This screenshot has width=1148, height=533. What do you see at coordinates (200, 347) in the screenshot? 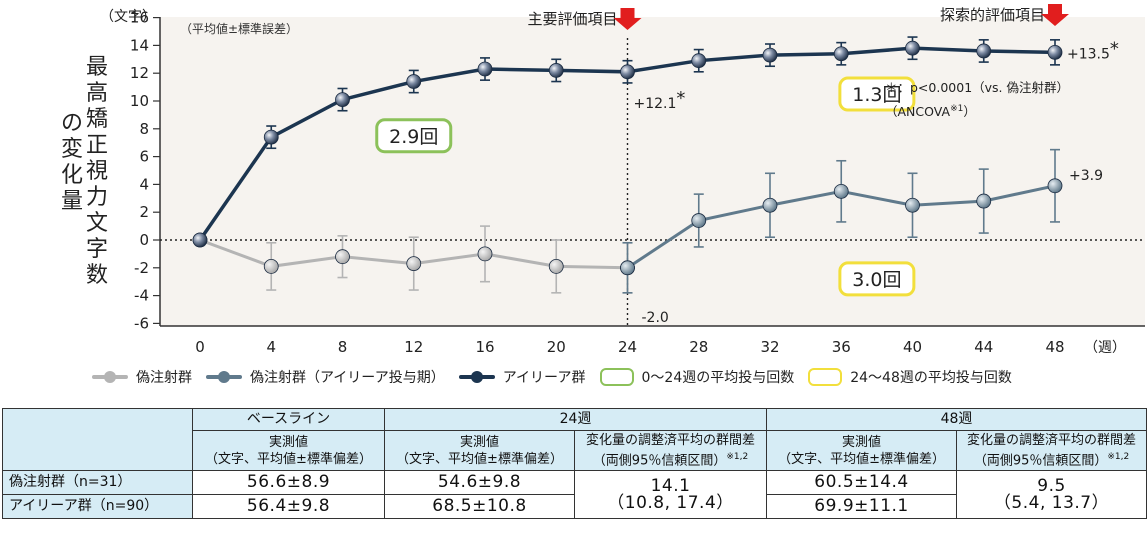
I see `x-tick-label: 0` at bounding box center [200, 347].